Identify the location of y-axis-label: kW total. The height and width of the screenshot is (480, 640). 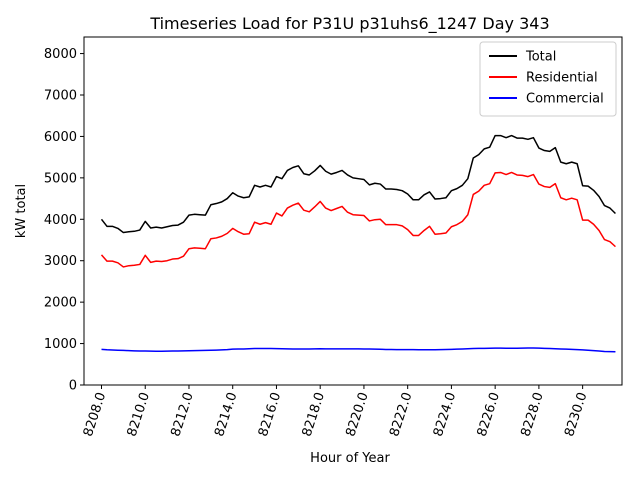
(21, 211).